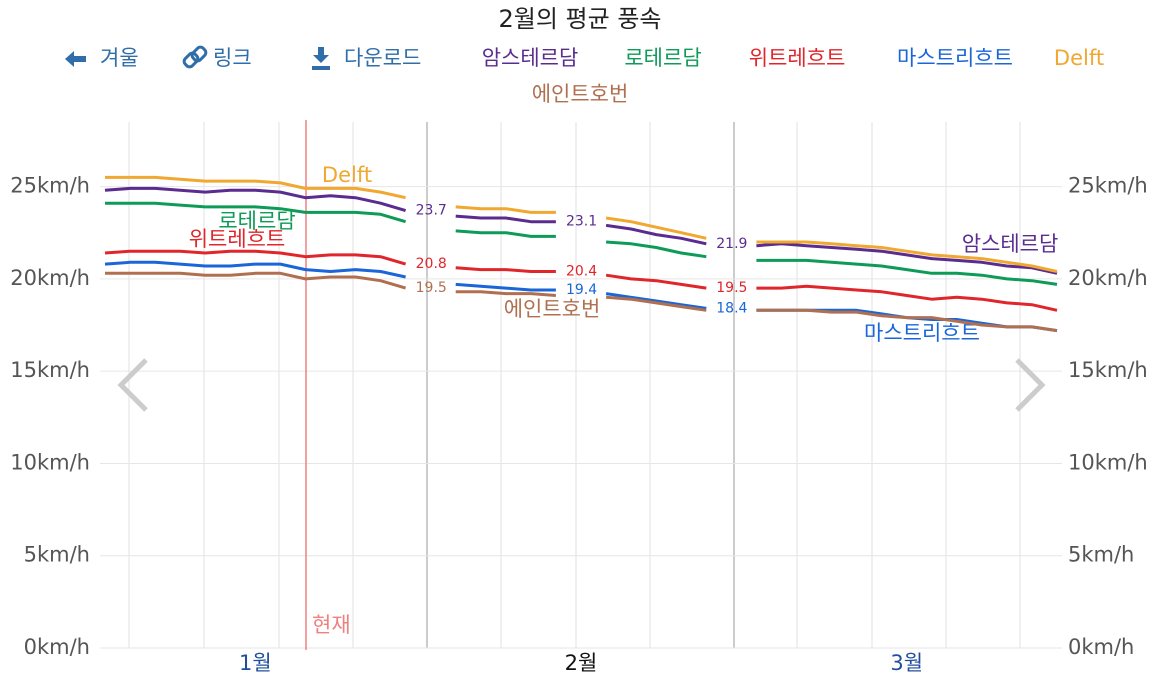 This screenshot has height=685, width=1166. What do you see at coordinates (1101, 555) in the screenshot?
I see `y2-tick-label: 5km/h` at bounding box center [1101, 555].